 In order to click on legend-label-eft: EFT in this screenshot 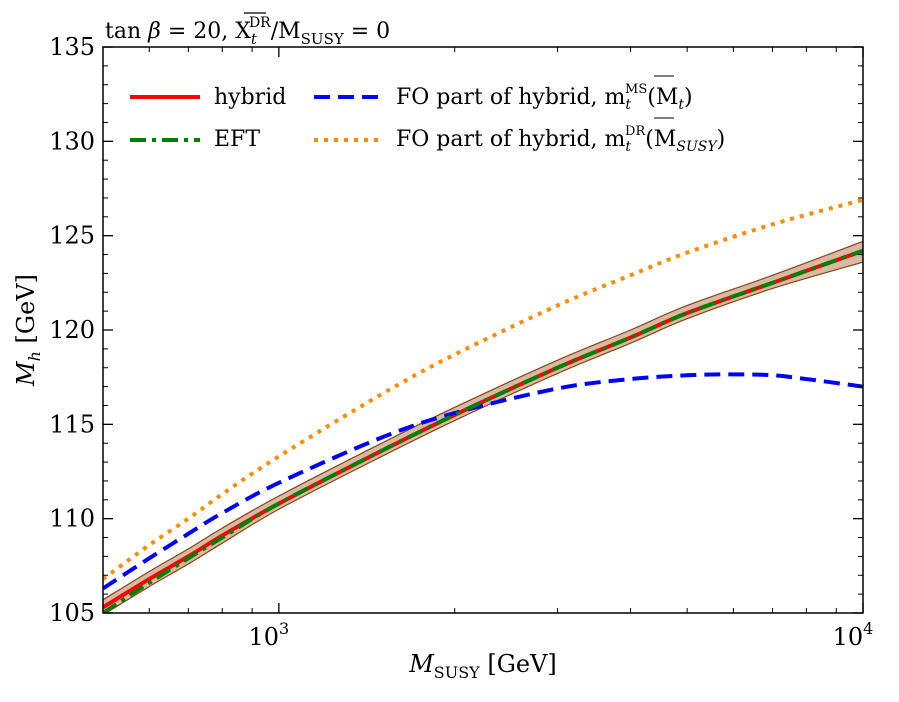, I will do `click(237, 139)`.